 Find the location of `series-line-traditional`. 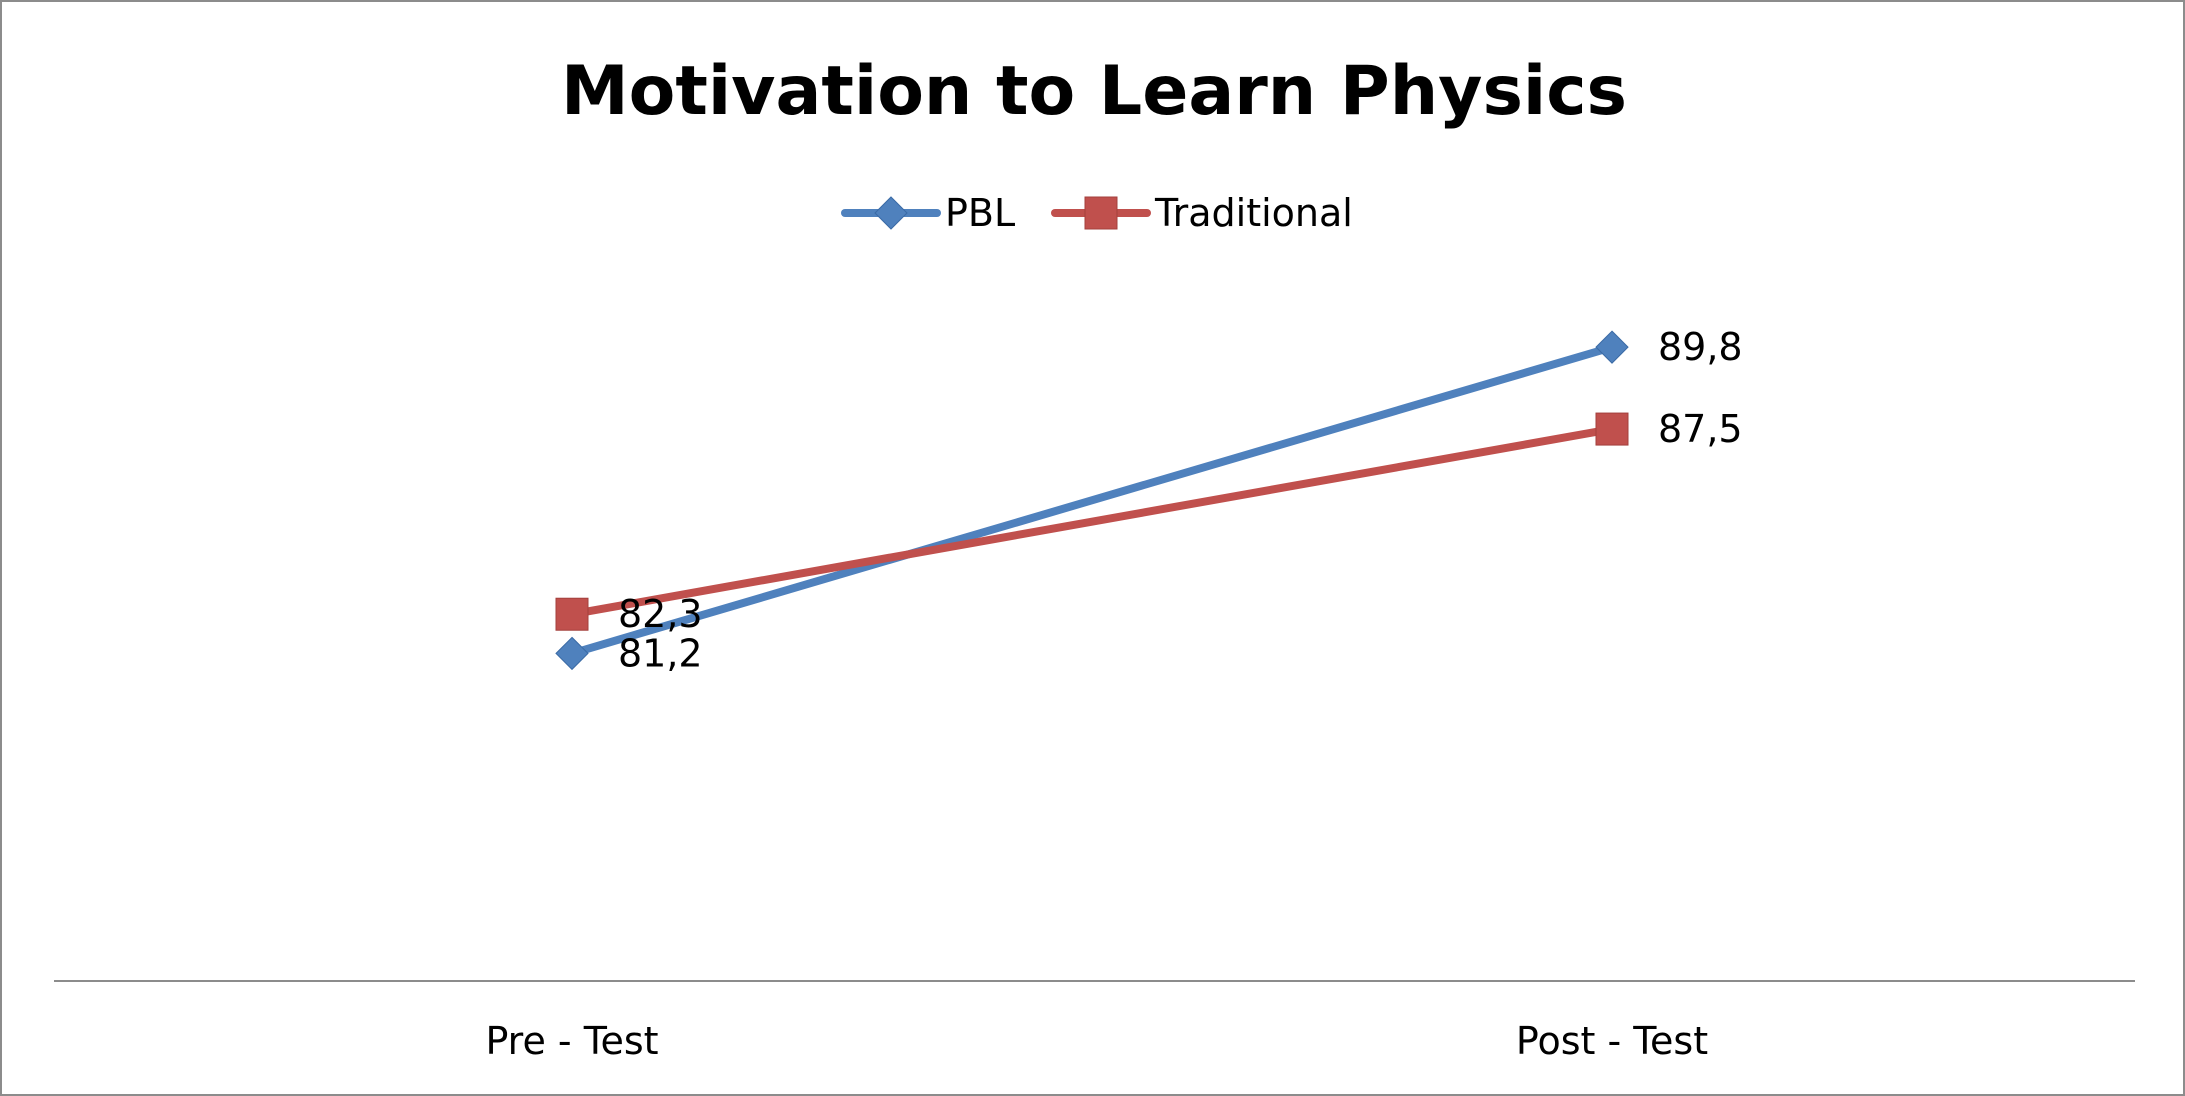

series-line-traditional is located at coordinates (1092, 522).